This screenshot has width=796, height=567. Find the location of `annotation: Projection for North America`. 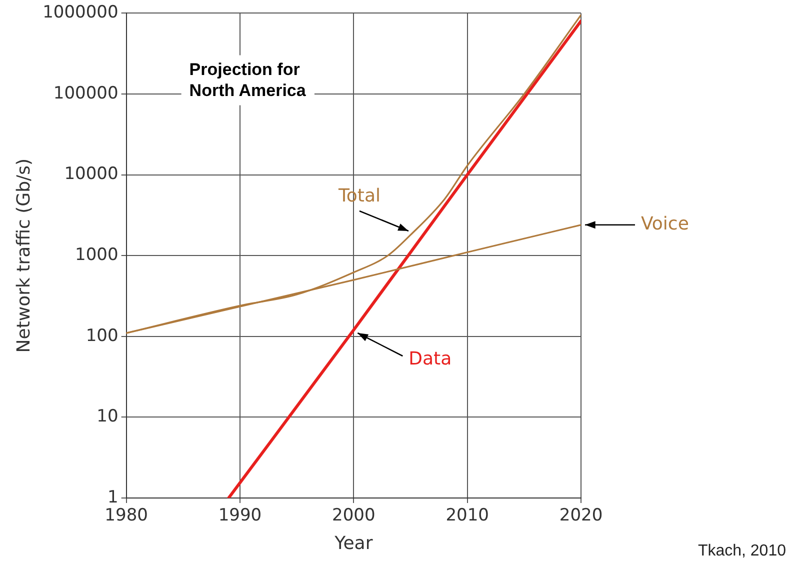

annotation: Projection for North America is located at coordinates (247, 80).